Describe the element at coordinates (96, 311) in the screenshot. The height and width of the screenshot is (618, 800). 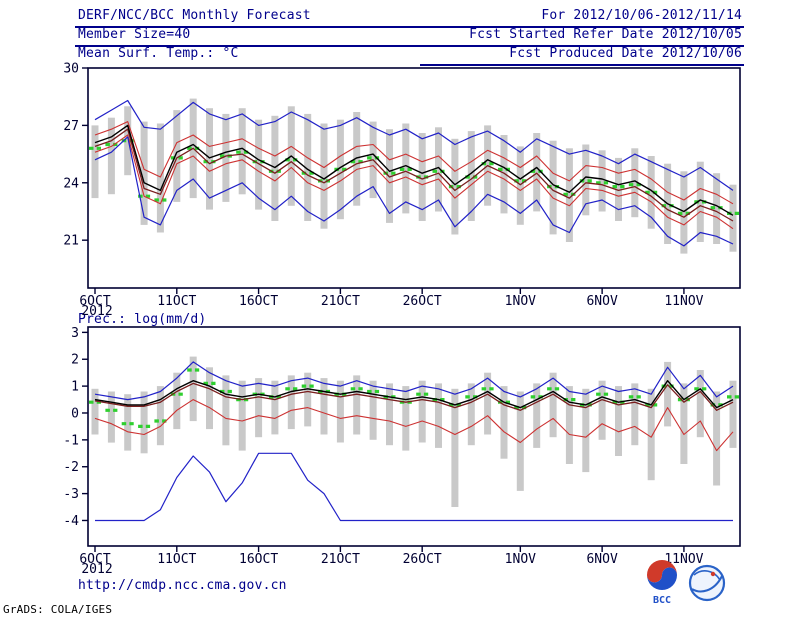
I see `temperature-x-tick-year: 2012` at that location.